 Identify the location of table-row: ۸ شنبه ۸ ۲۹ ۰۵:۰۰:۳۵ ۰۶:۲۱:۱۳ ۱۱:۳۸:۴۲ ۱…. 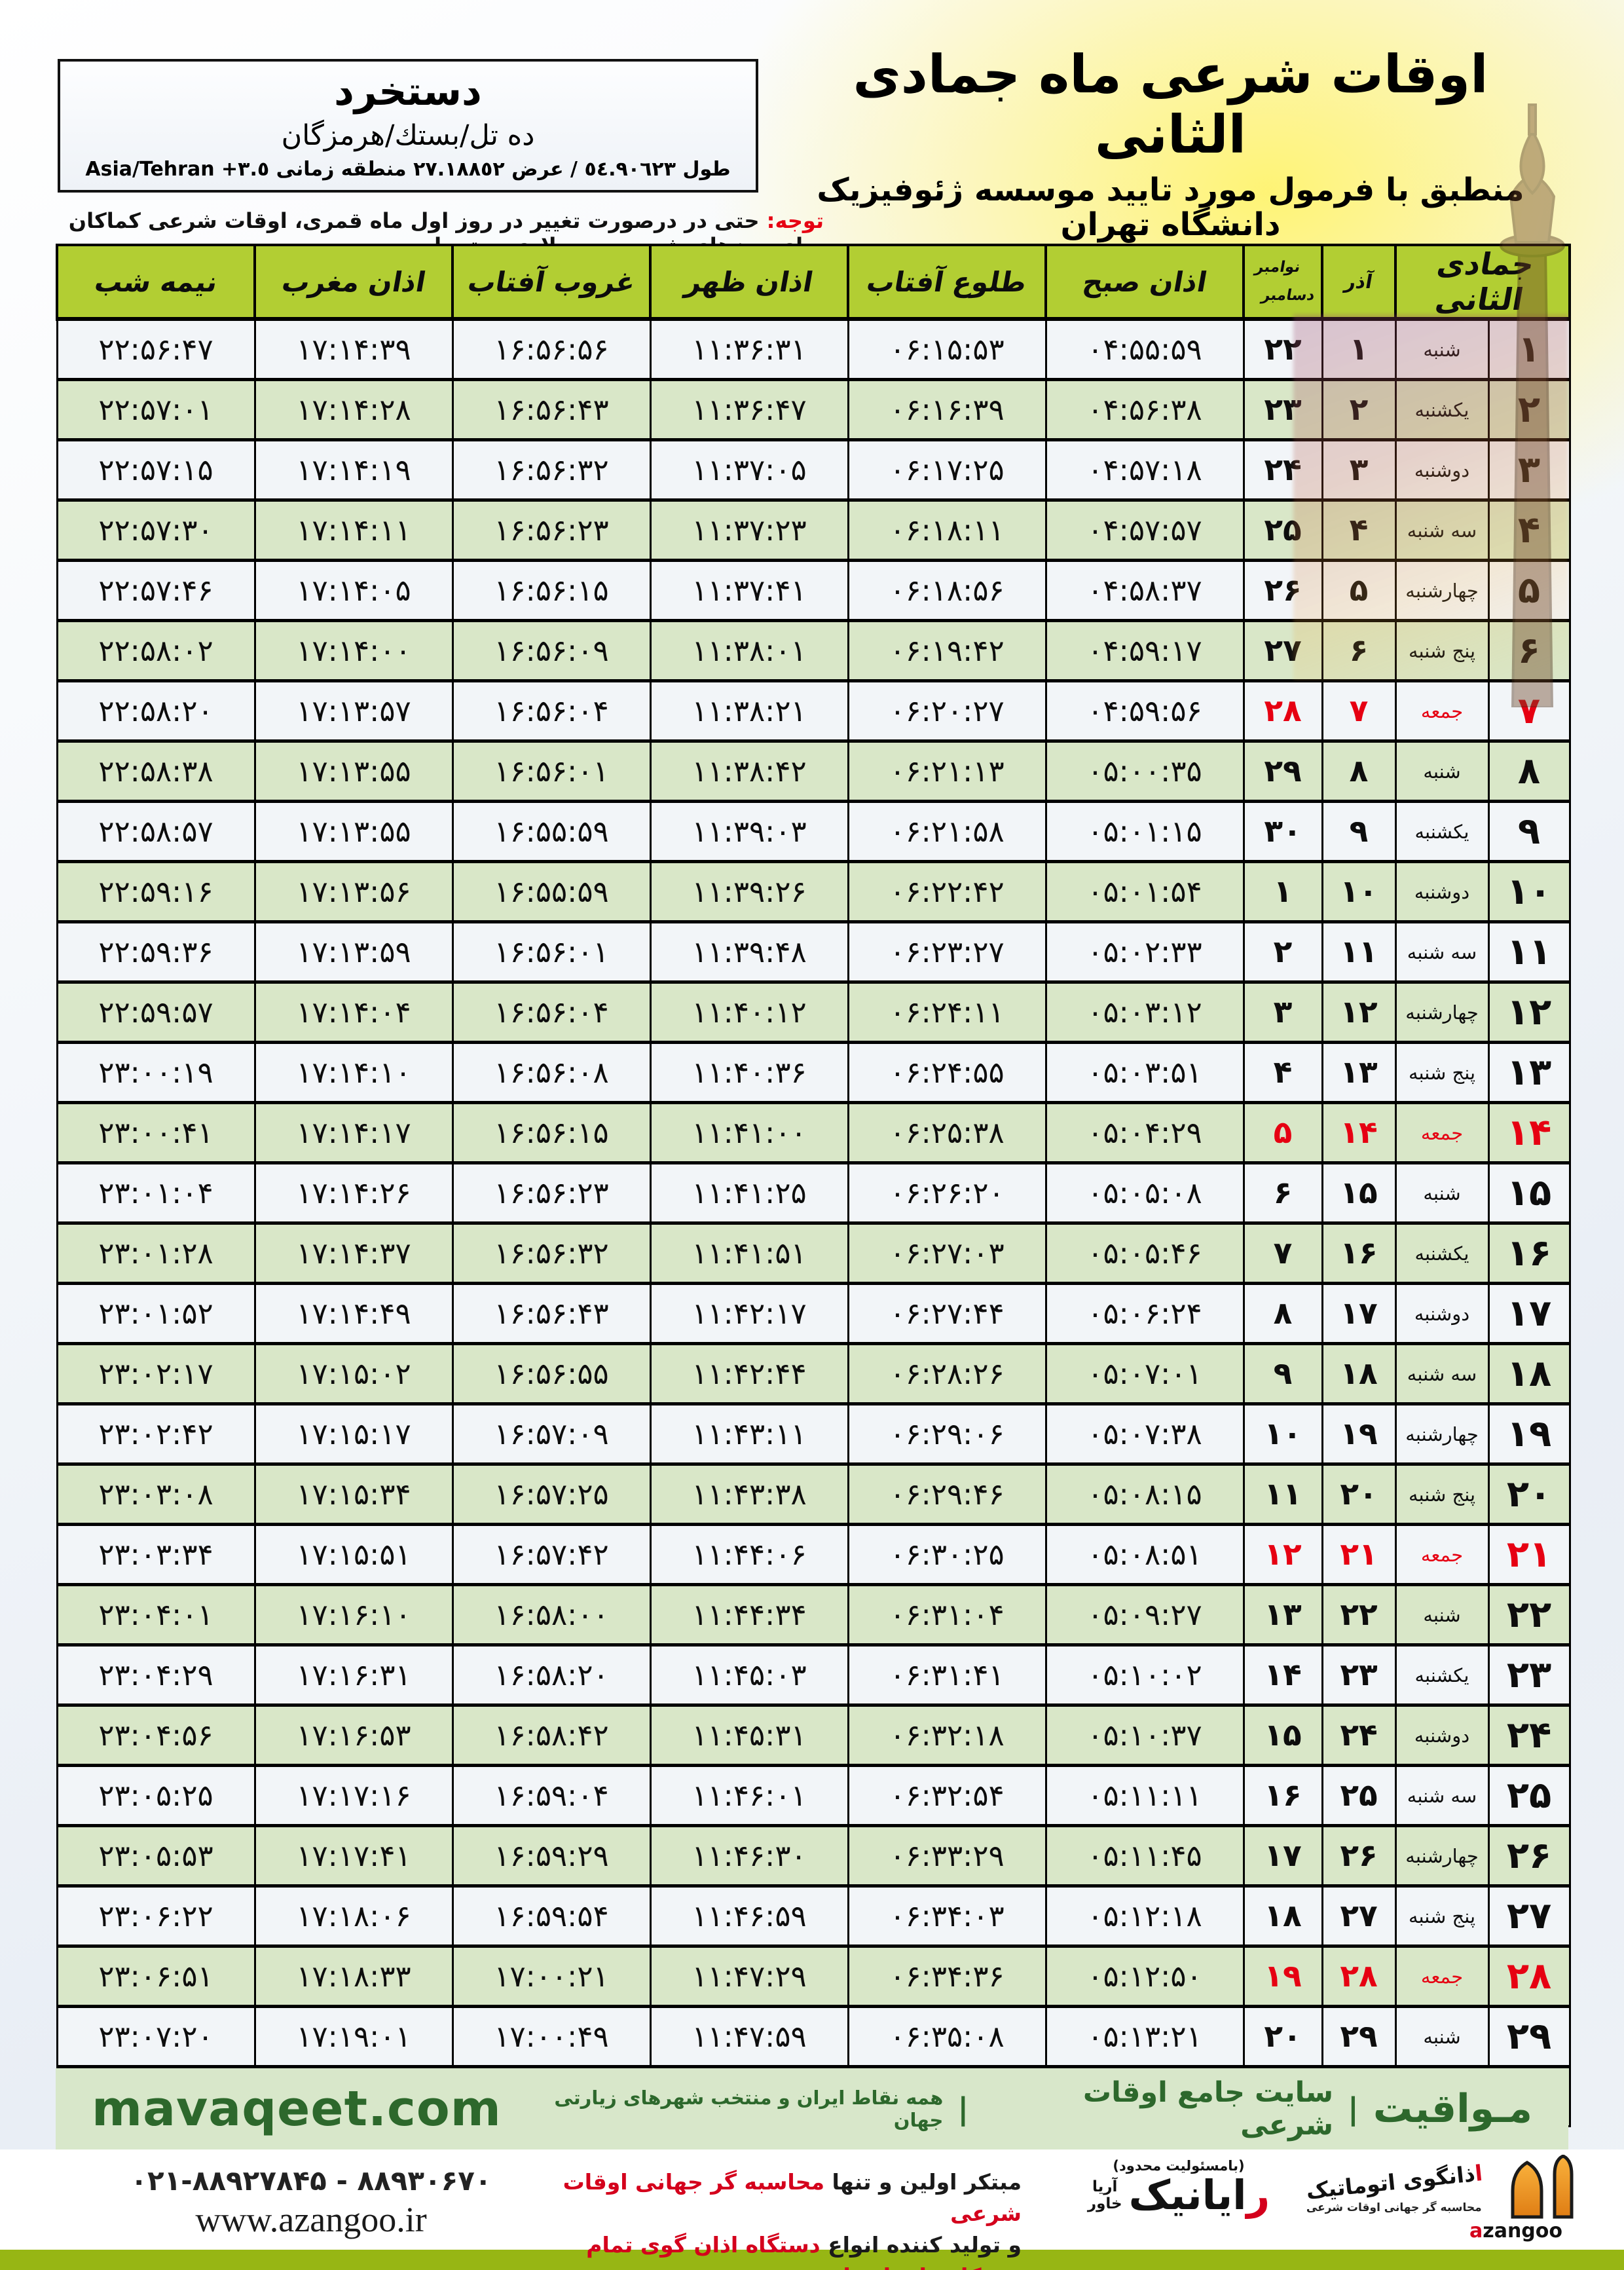
(813, 771).